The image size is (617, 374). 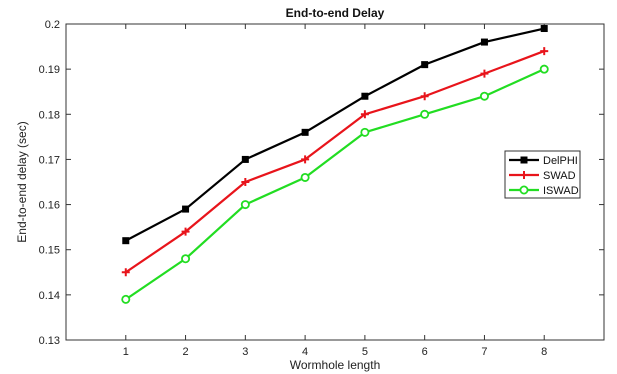 I want to click on y-tick-label: 0.17, so click(x=49, y=160).